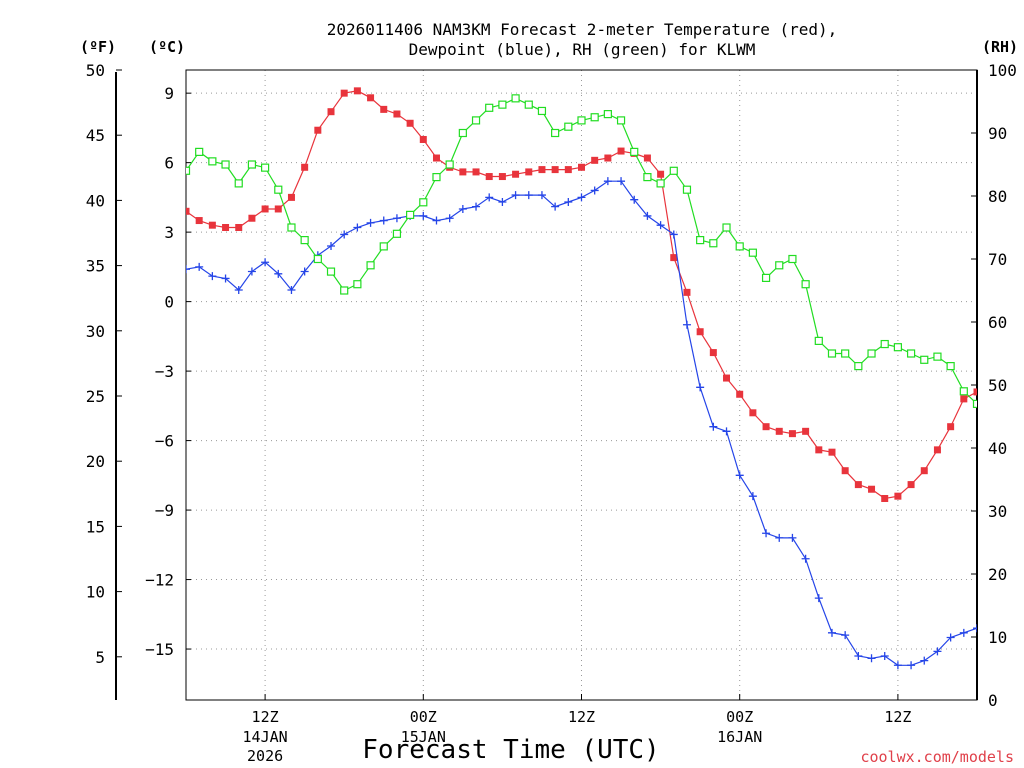  I want to click on fahrenheit-tick-label: 40, so click(95, 200).